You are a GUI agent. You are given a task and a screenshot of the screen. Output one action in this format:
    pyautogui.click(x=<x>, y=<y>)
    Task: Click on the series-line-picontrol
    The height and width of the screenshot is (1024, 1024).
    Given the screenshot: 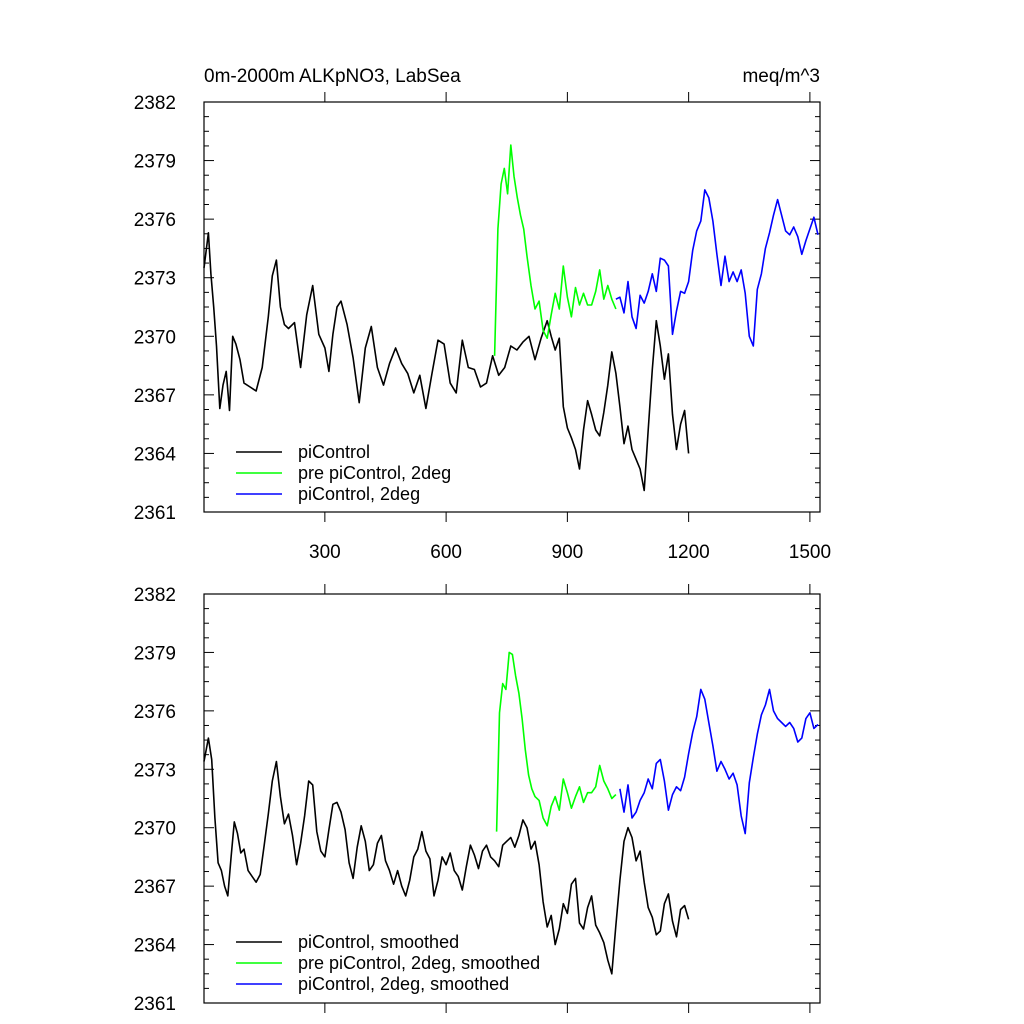 What is the action you would take?
    pyautogui.click(x=446, y=362)
    